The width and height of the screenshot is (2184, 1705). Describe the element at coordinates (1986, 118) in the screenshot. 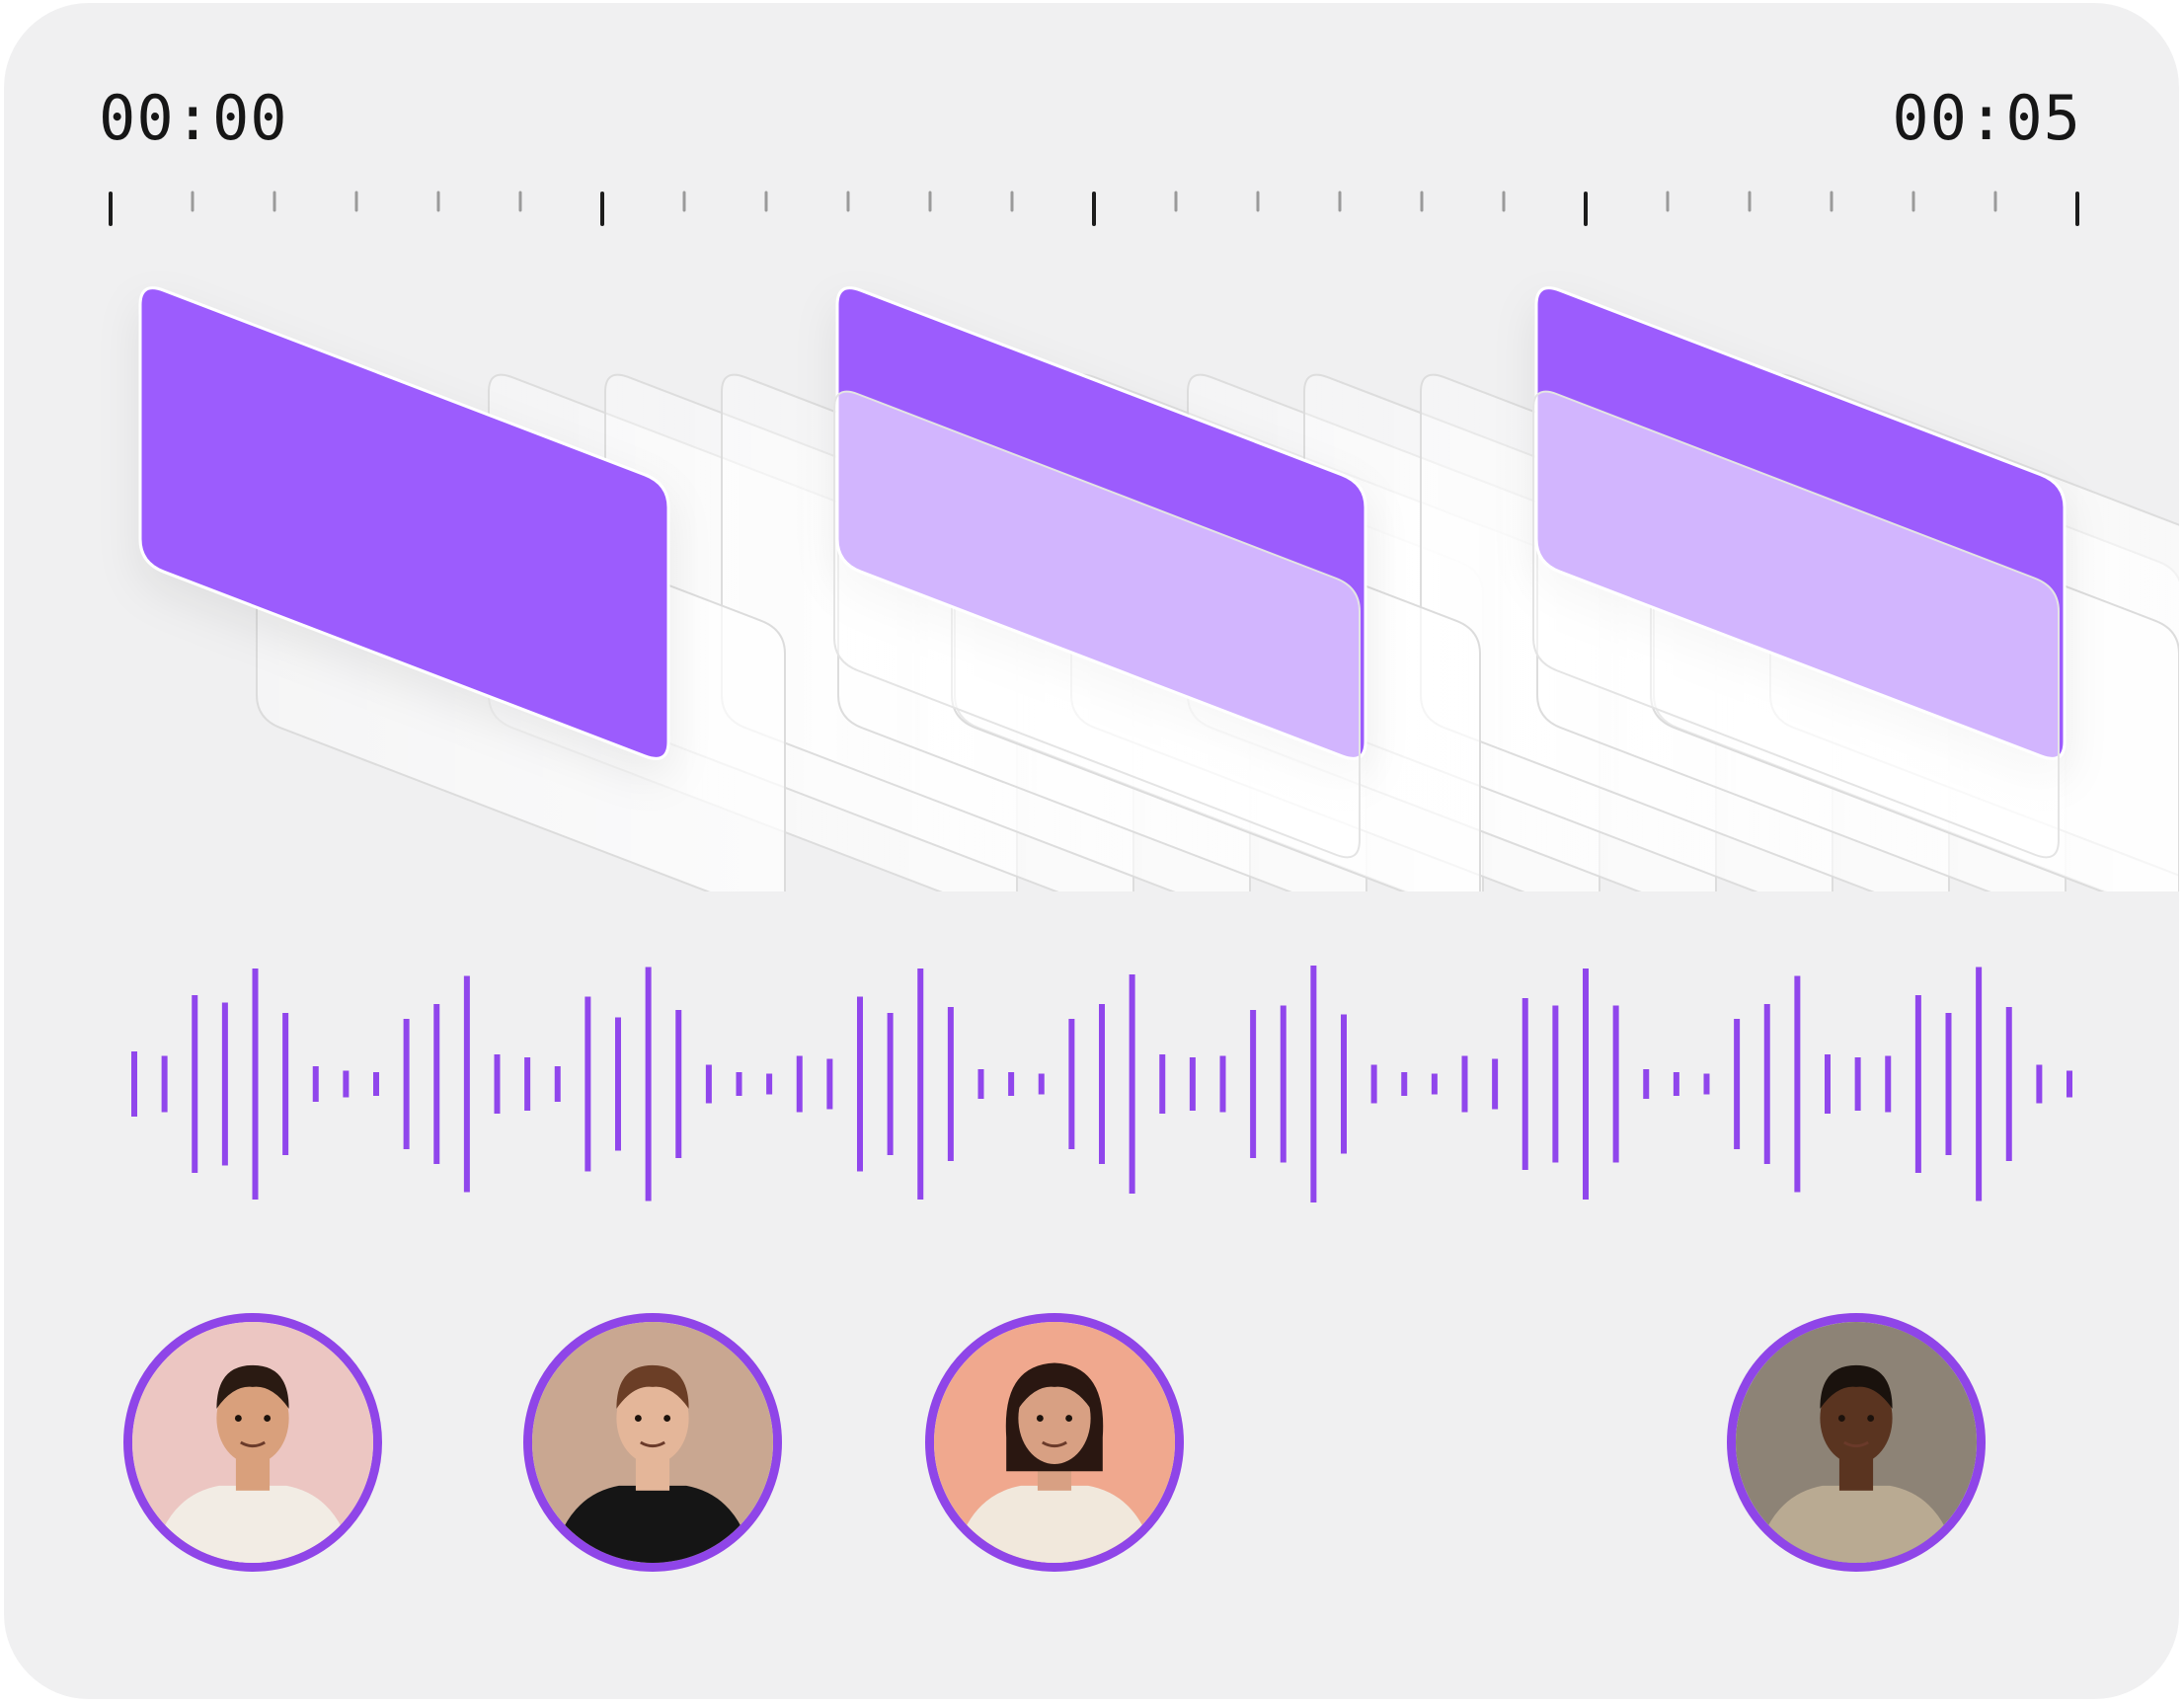

I see `timeline-end-time: 00:05` at that location.